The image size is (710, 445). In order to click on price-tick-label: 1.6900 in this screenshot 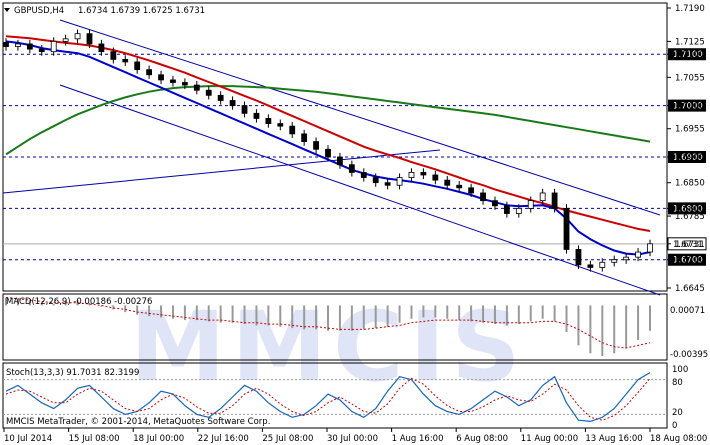, I will do `click(690, 158)`.